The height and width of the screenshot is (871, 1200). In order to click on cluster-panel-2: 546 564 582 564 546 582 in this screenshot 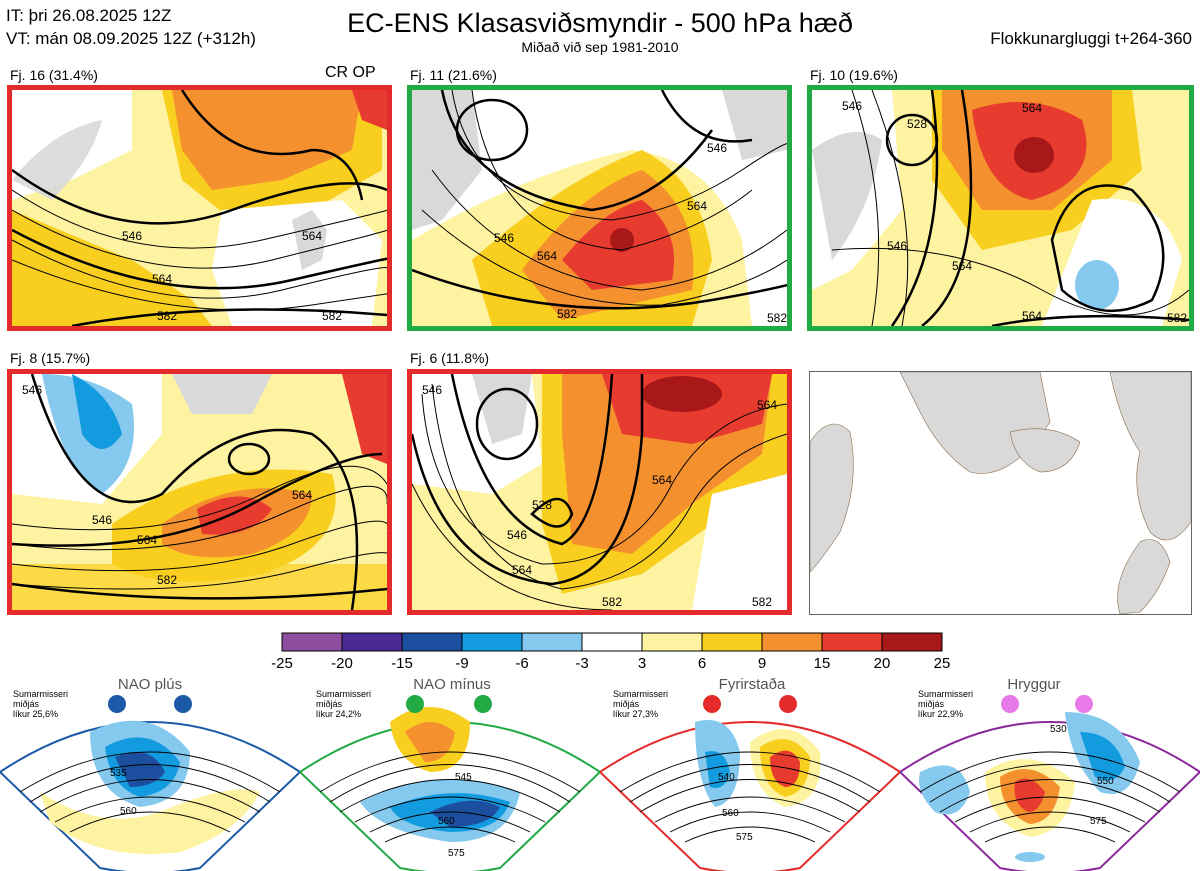, I will do `click(599, 208)`.